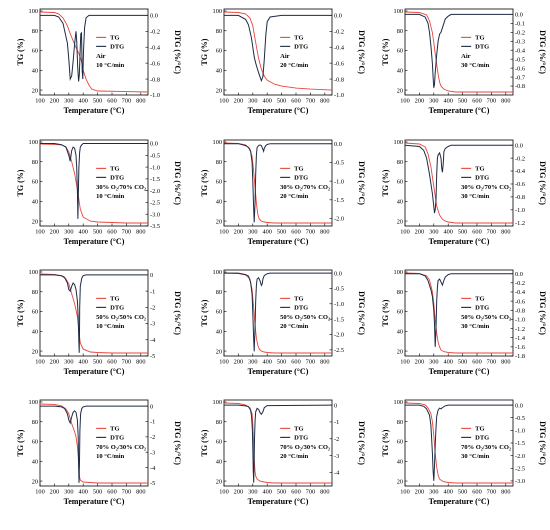 This screenshot has width=550, height=530. I want to click on x-tick-label: 100, so click(223, 101).